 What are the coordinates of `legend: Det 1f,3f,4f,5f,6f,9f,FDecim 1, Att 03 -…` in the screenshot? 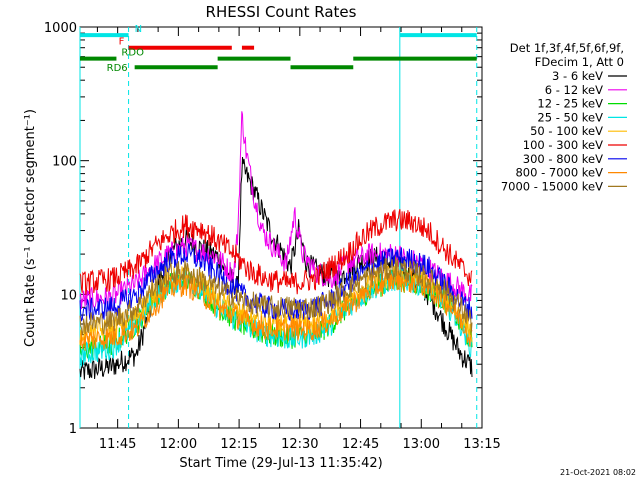 It's located at (564, 117).